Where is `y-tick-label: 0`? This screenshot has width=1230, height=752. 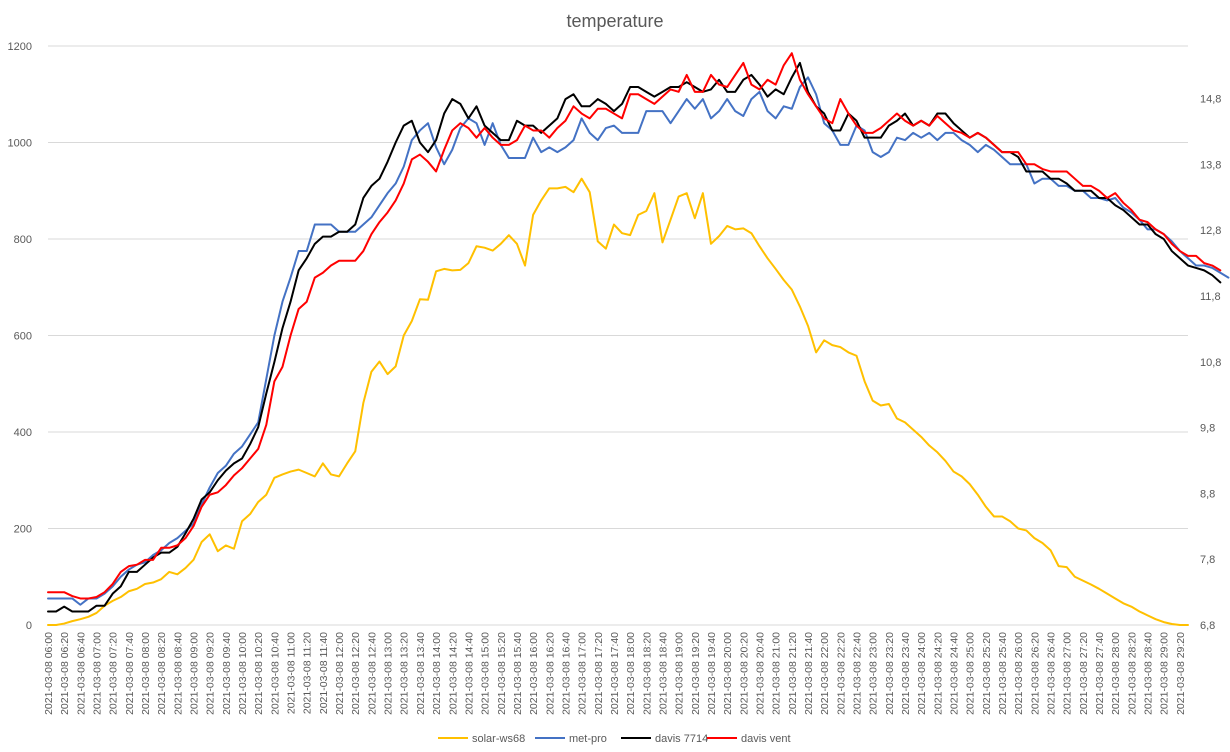 y-tick-label: 0 is located at coordinates (29, 626).